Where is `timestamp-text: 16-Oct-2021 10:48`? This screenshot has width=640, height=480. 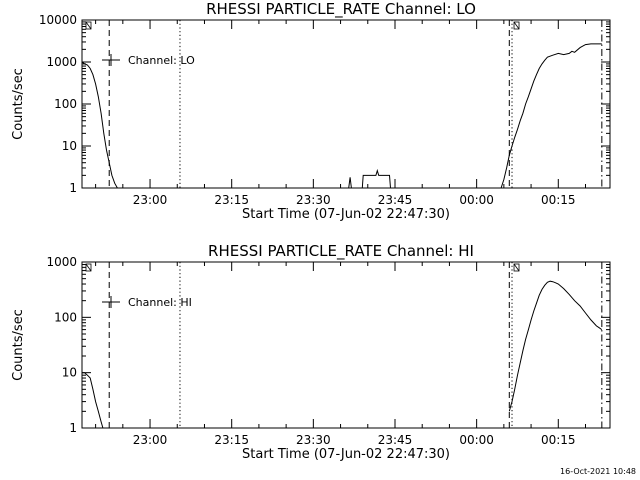 timestamp-text: 16-Oct-2021 10:48 is located at coordinates (598, 471).